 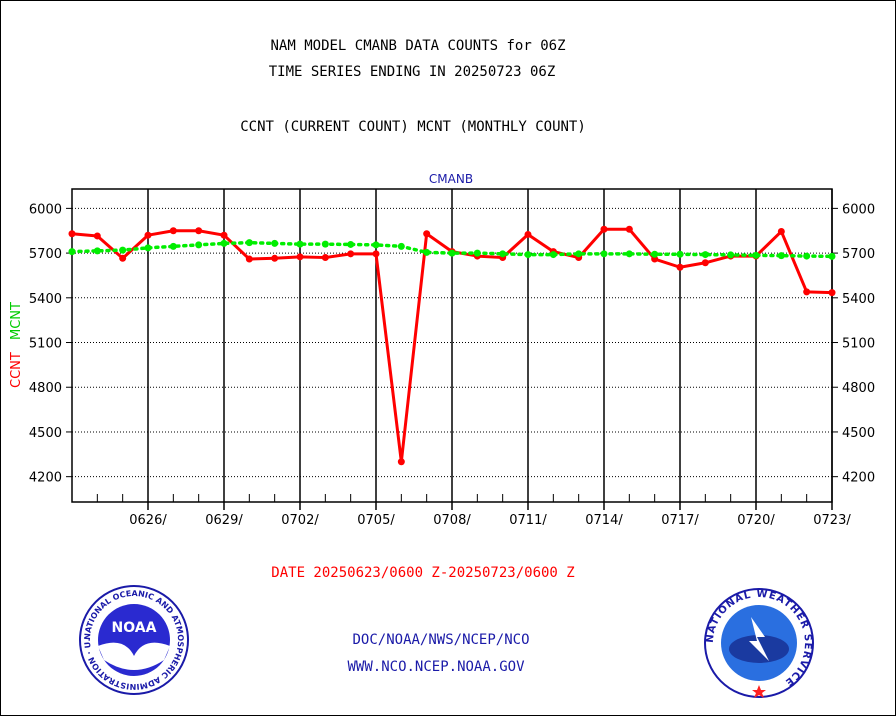 What do you see at coordinates (16, 345) in the screenshot?
I see `svg-text: CCNT MCNT` at bounding box center [16, 345].